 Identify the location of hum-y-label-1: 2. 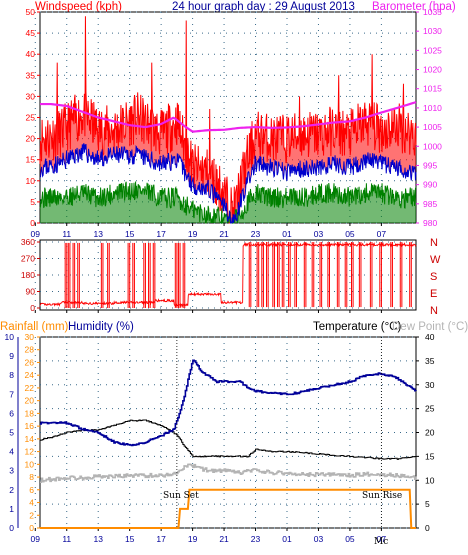
(31, 515).